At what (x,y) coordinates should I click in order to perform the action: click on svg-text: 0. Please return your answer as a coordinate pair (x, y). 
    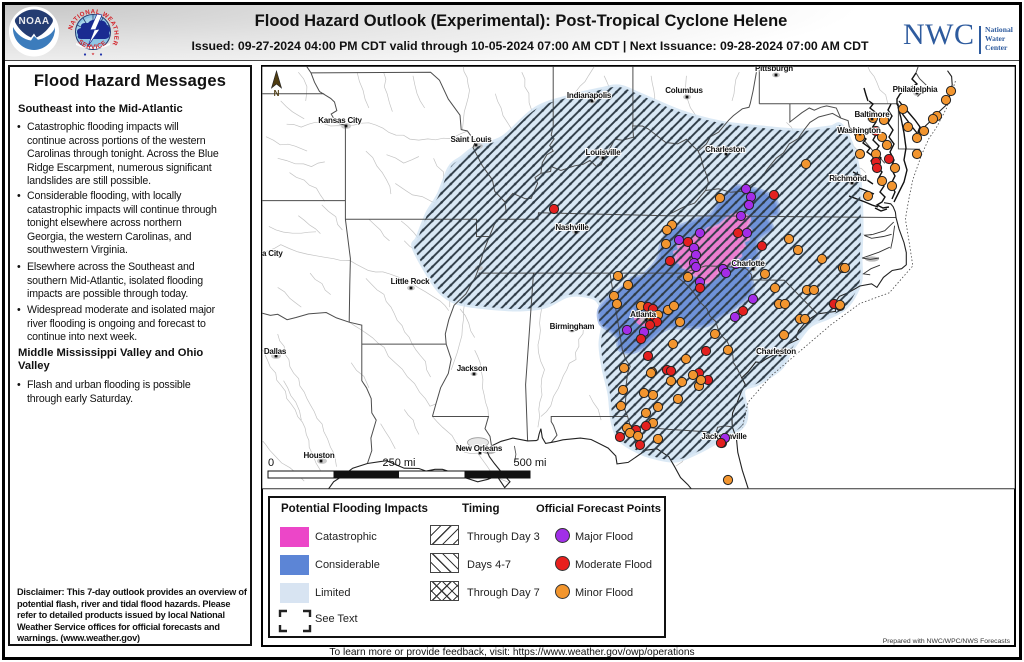
    Looking at the image, I should click on (271, 463).